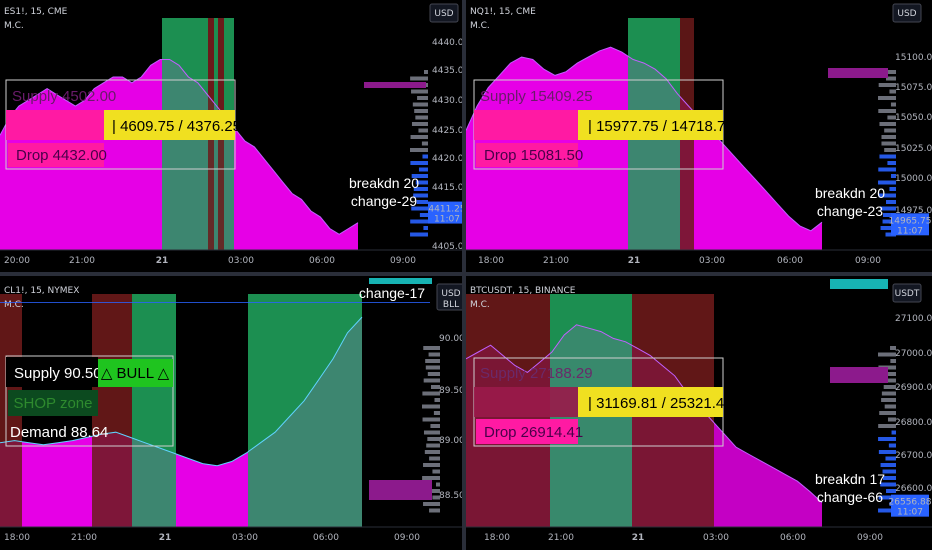 This screenshot has width=932, height=550. Describe the element at coordinates (384, 183) in the screenshot. I see `breakdown-note-line: breakdn 20` at that location.